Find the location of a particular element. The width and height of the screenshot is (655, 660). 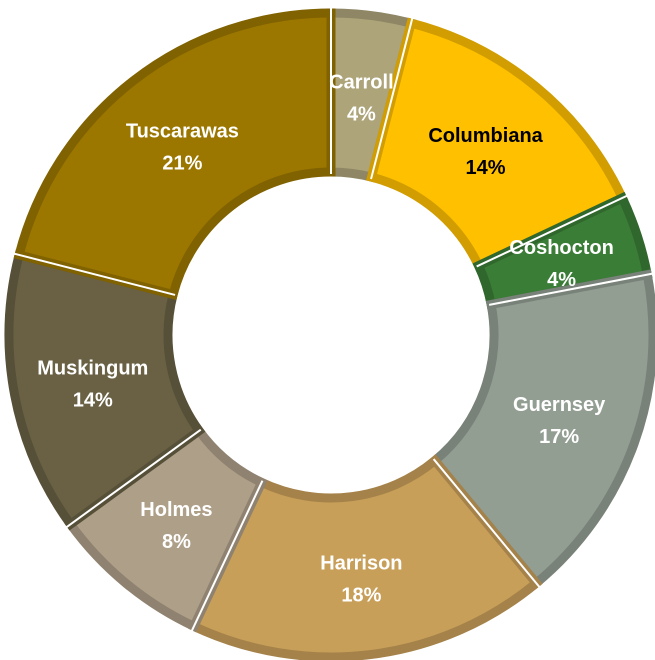

label-percent-muskingum: 14% is located at coordinates (93, 400).